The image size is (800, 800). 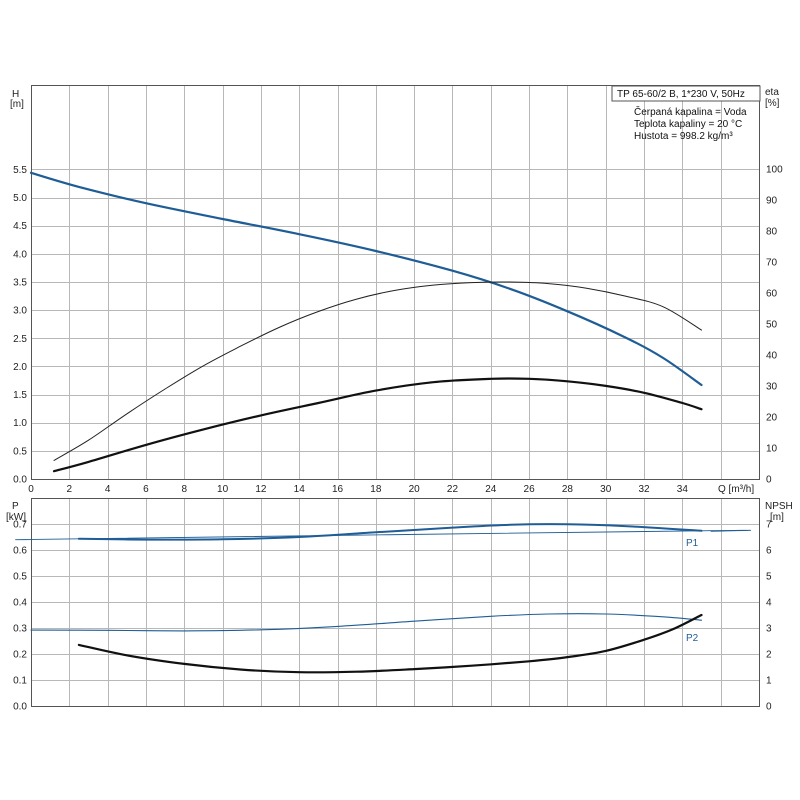 I want to click on info-pump-model: TP 65-60/2 B, 1*230 V, 50Hz, so click(x=681, y=94).